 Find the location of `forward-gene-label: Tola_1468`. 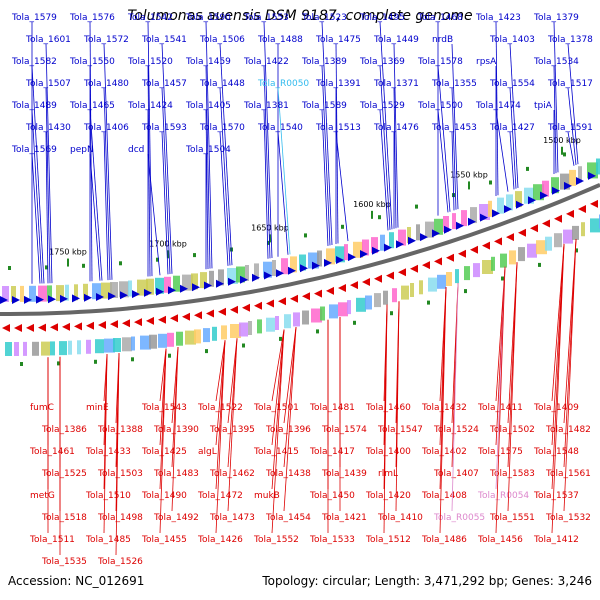

forward-gene-label: Tola_1468 is located at coordinates (440, 18).